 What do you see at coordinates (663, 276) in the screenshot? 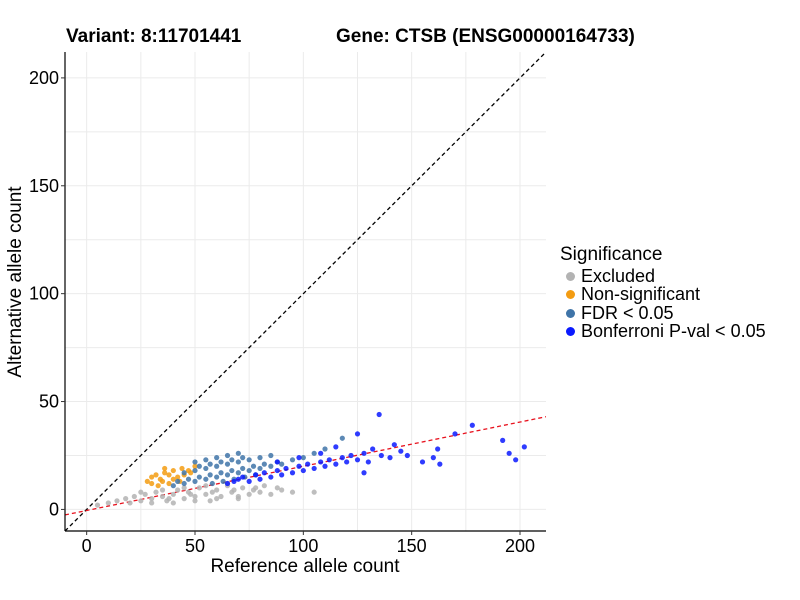
I see `legend-item-excluded: Excluded` at bounding box center [663, 276].